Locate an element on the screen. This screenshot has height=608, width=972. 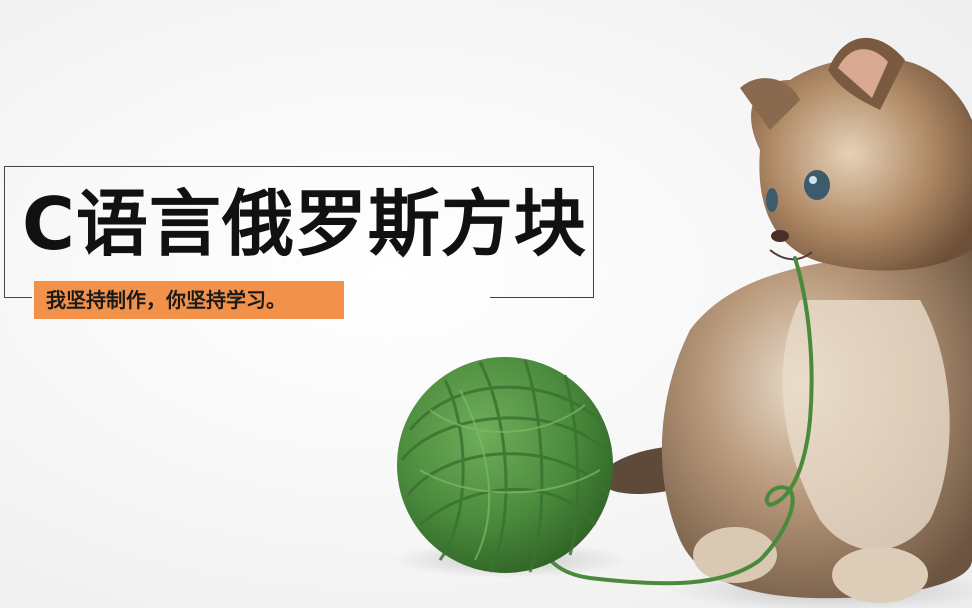
kitten-right-paw is located at coordinates (880, 575).